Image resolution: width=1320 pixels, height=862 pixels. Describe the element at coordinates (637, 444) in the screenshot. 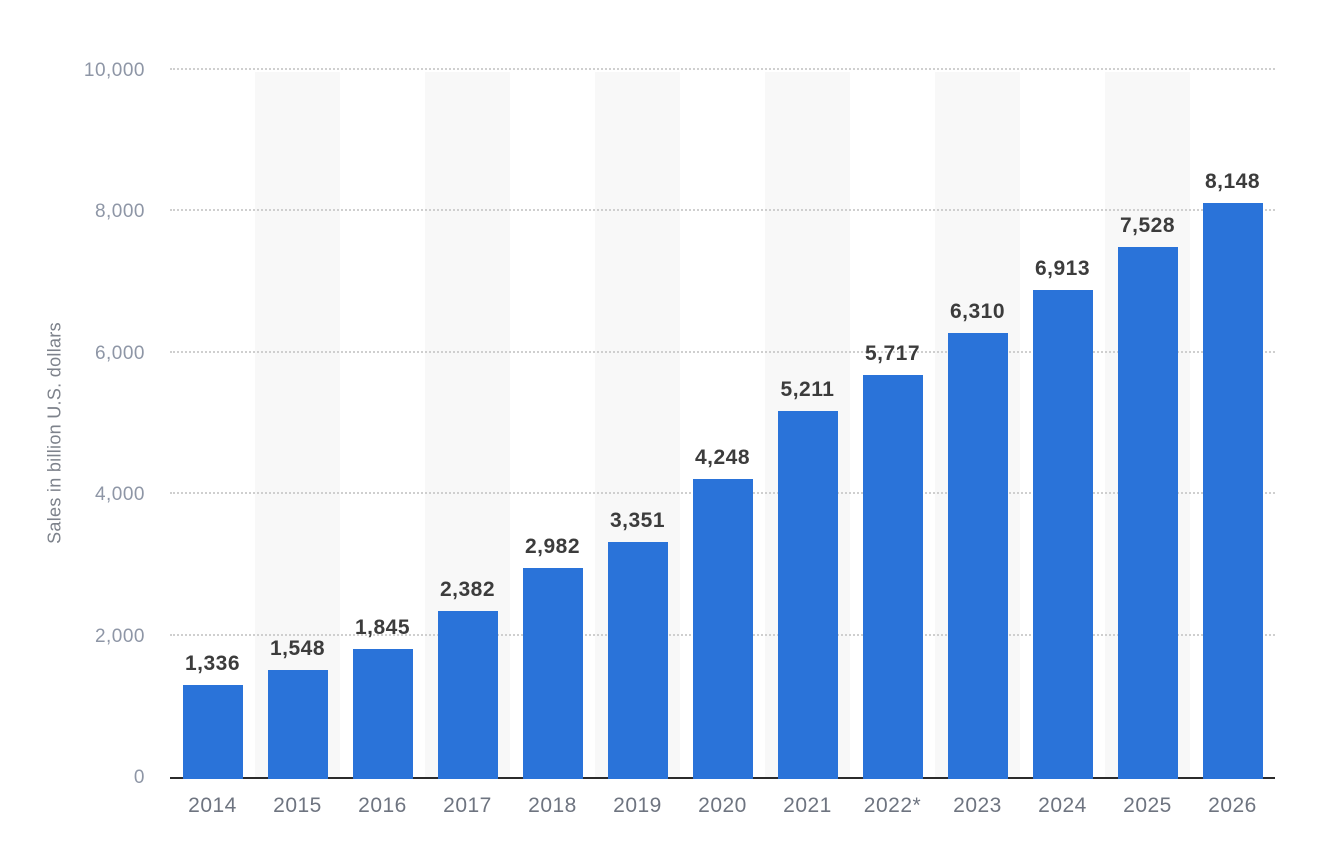

I see `column-2019: 3,351 2019` at that location.